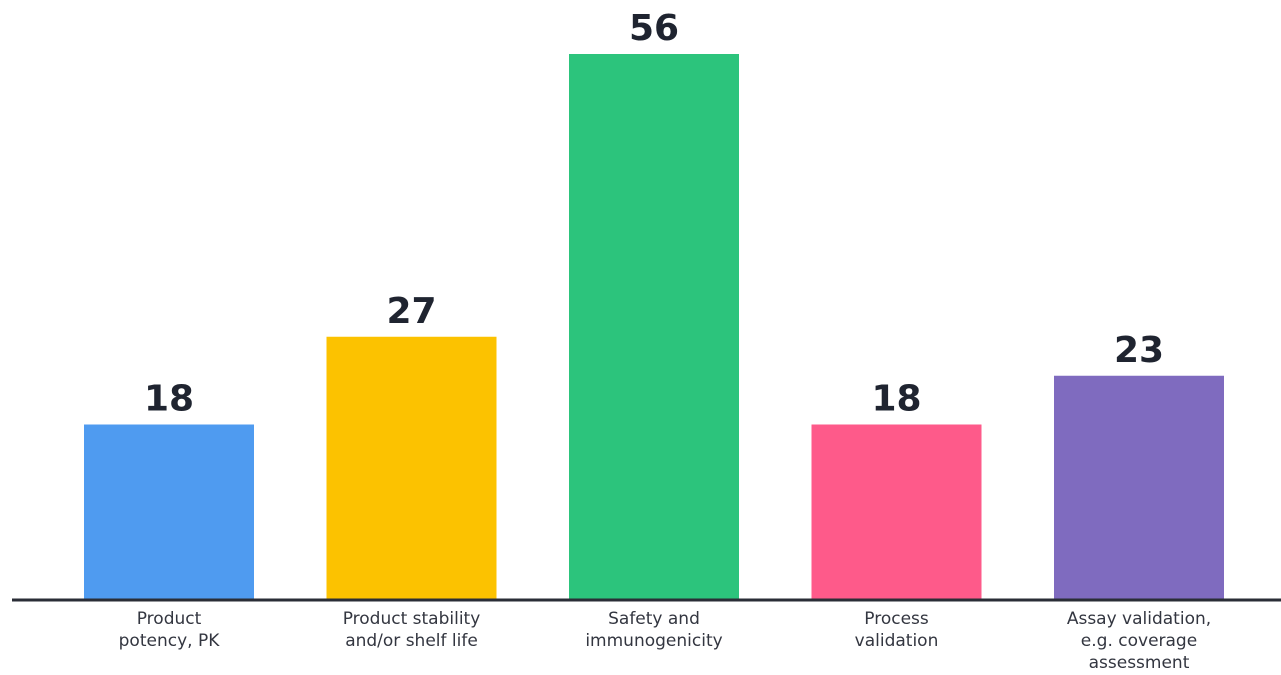 This screenshot has height=675, width=1281. What do you see at coordinates (1139, 619) in the screenshot?
I see `category-label-4-line-0: Assay validation,` at bounding box center [1139, 619].